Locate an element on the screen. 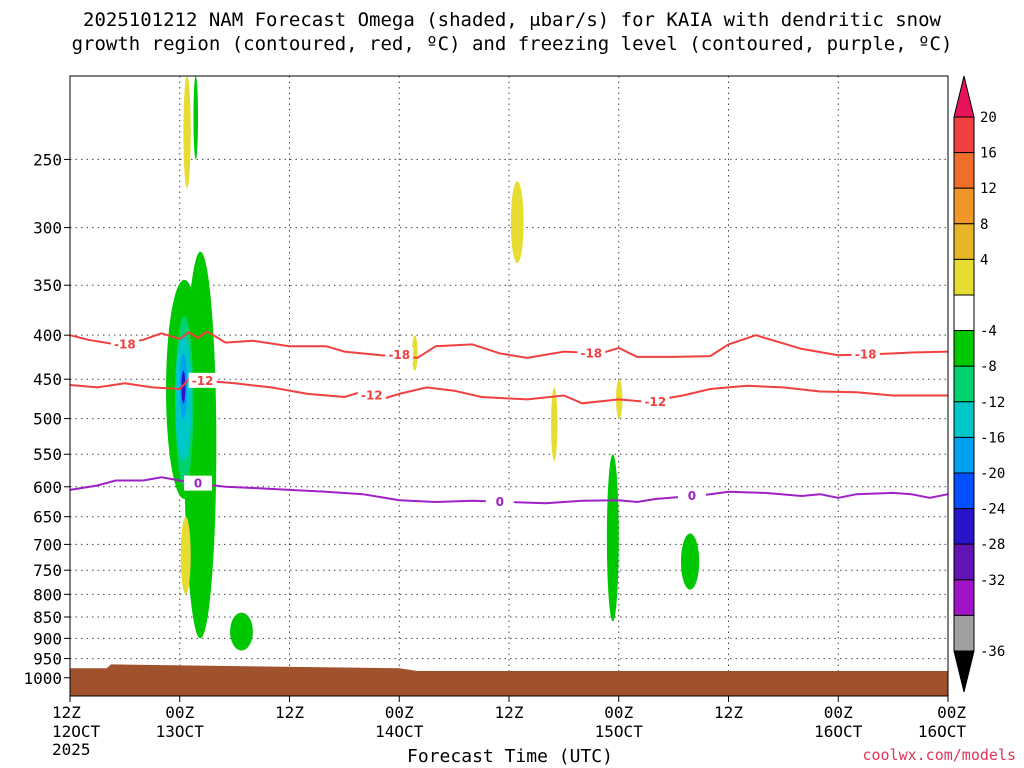  terrain-surface is located at coordinates (509, 680).